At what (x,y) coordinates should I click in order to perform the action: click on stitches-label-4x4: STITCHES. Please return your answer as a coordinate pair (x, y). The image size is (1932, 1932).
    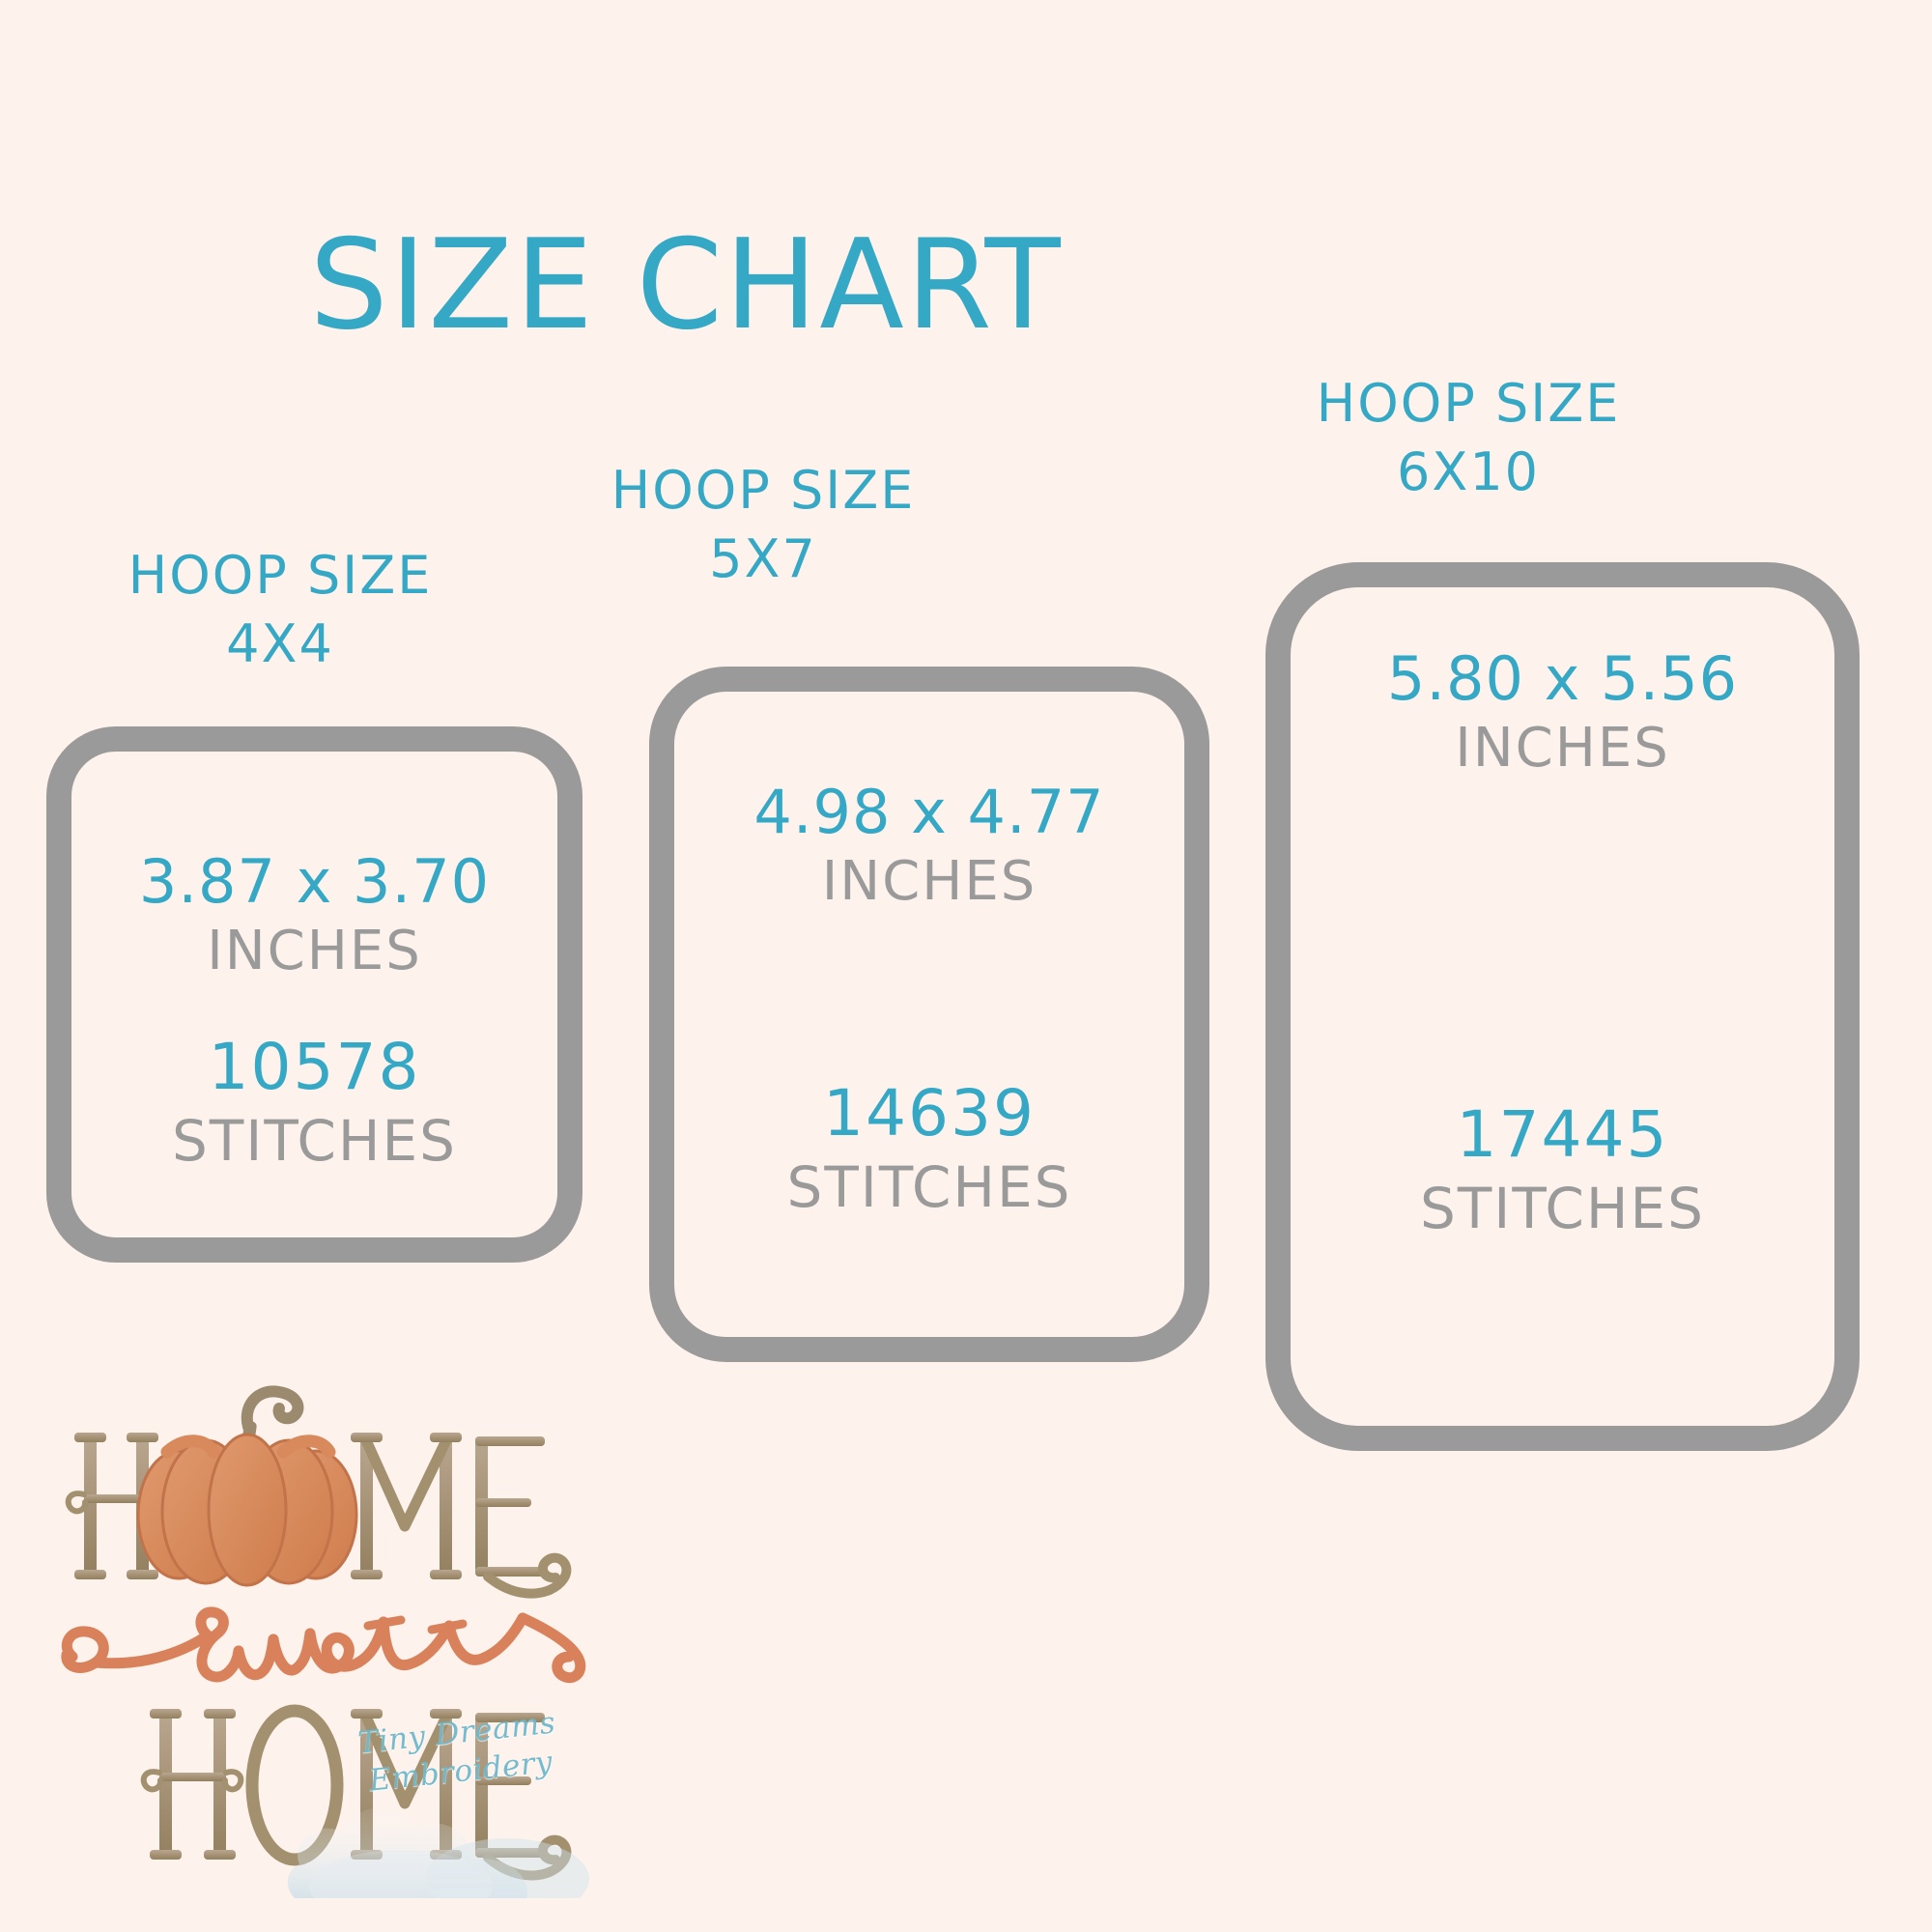
    Looking at the image, I should click on (314, 1140).